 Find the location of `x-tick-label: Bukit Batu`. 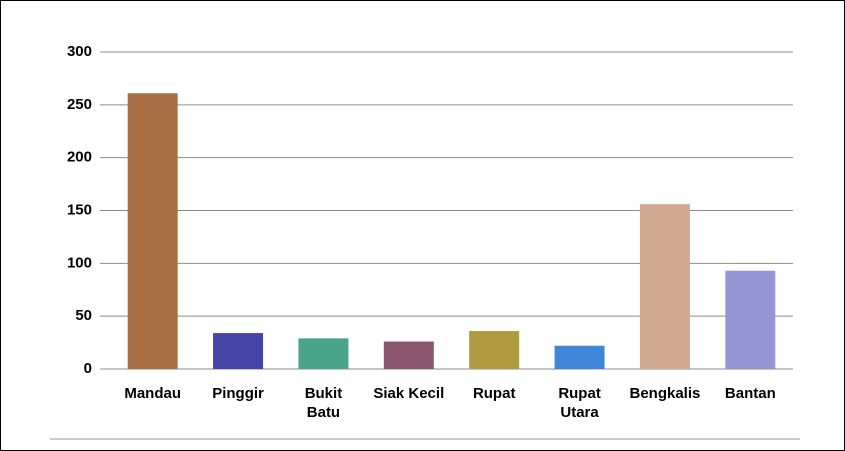

x-tick-label: Bukit Batu is located at coordinates (323, 403).